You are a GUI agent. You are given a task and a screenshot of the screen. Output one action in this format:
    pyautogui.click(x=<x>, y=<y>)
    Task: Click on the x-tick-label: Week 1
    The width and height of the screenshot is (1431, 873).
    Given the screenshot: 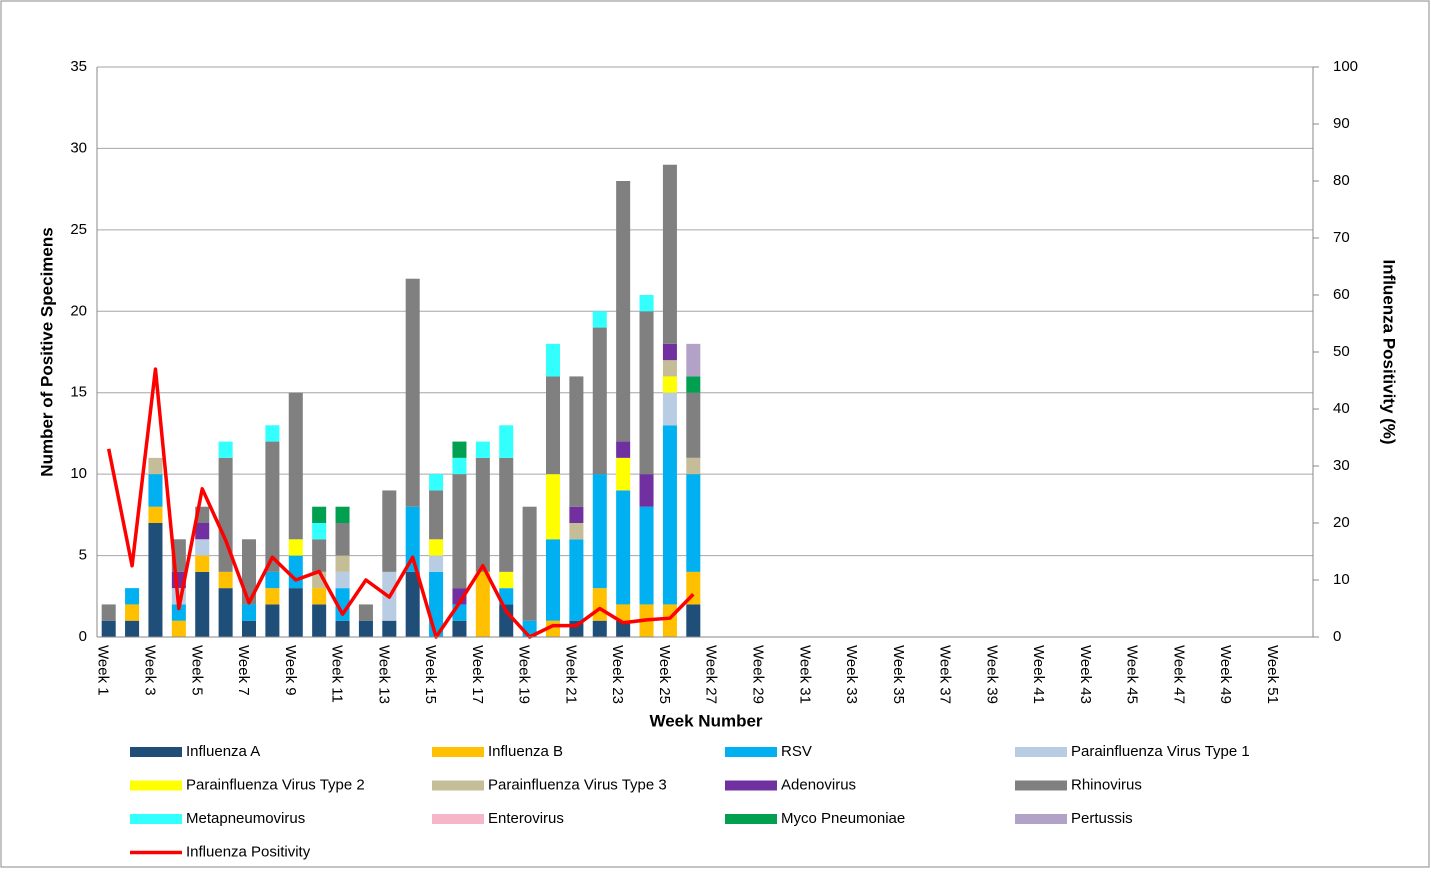 What is the action you would take?
    pyautogui.click(x=103, y=670)
    